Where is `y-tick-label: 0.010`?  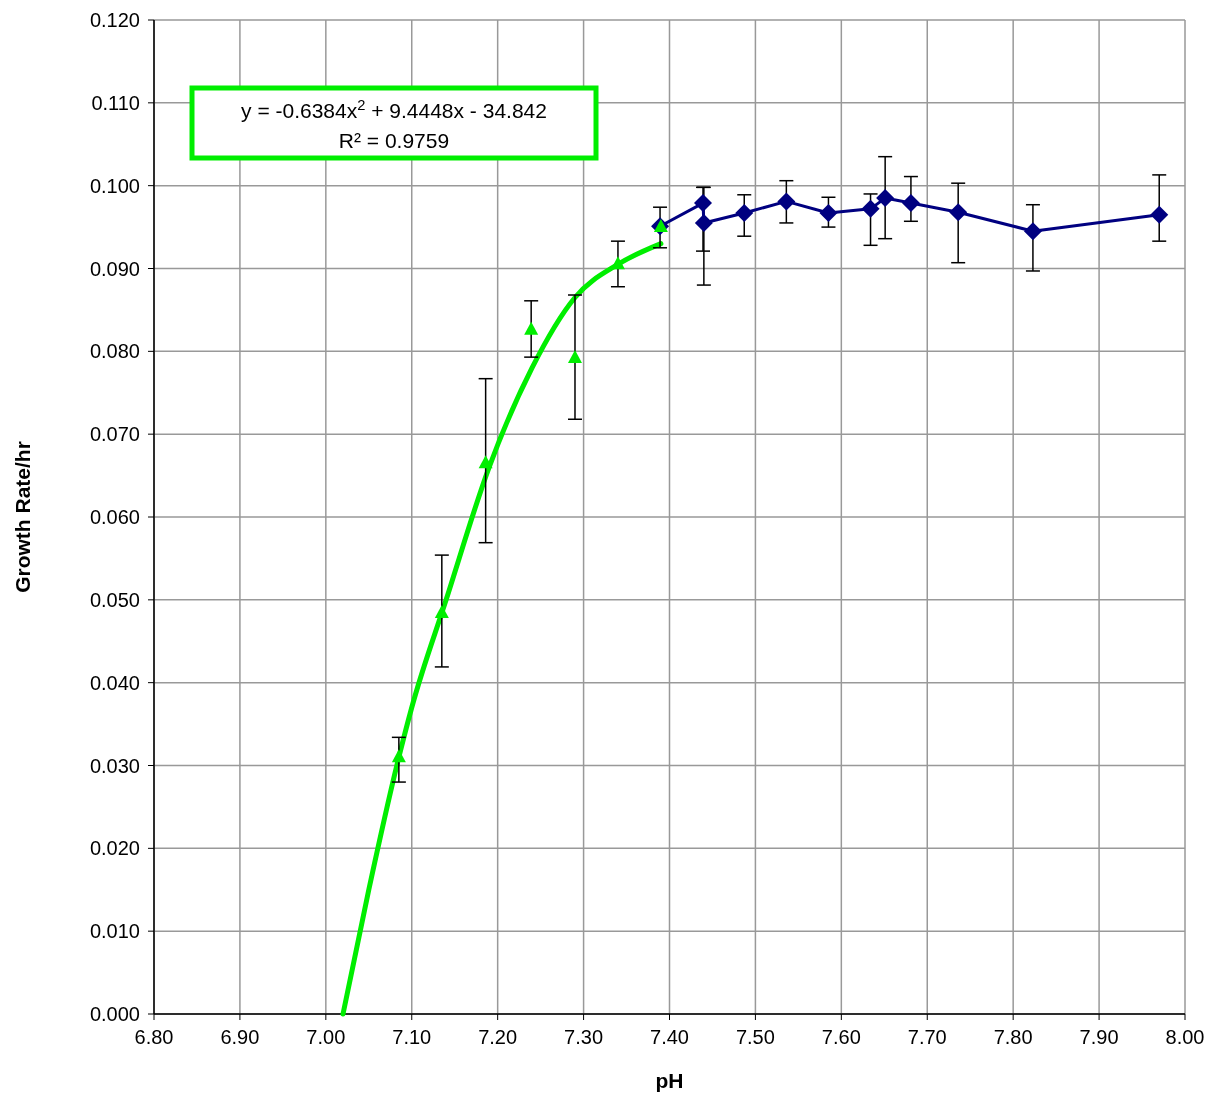
y-tick-label: 0.010 is located at coordinates (114, 931).